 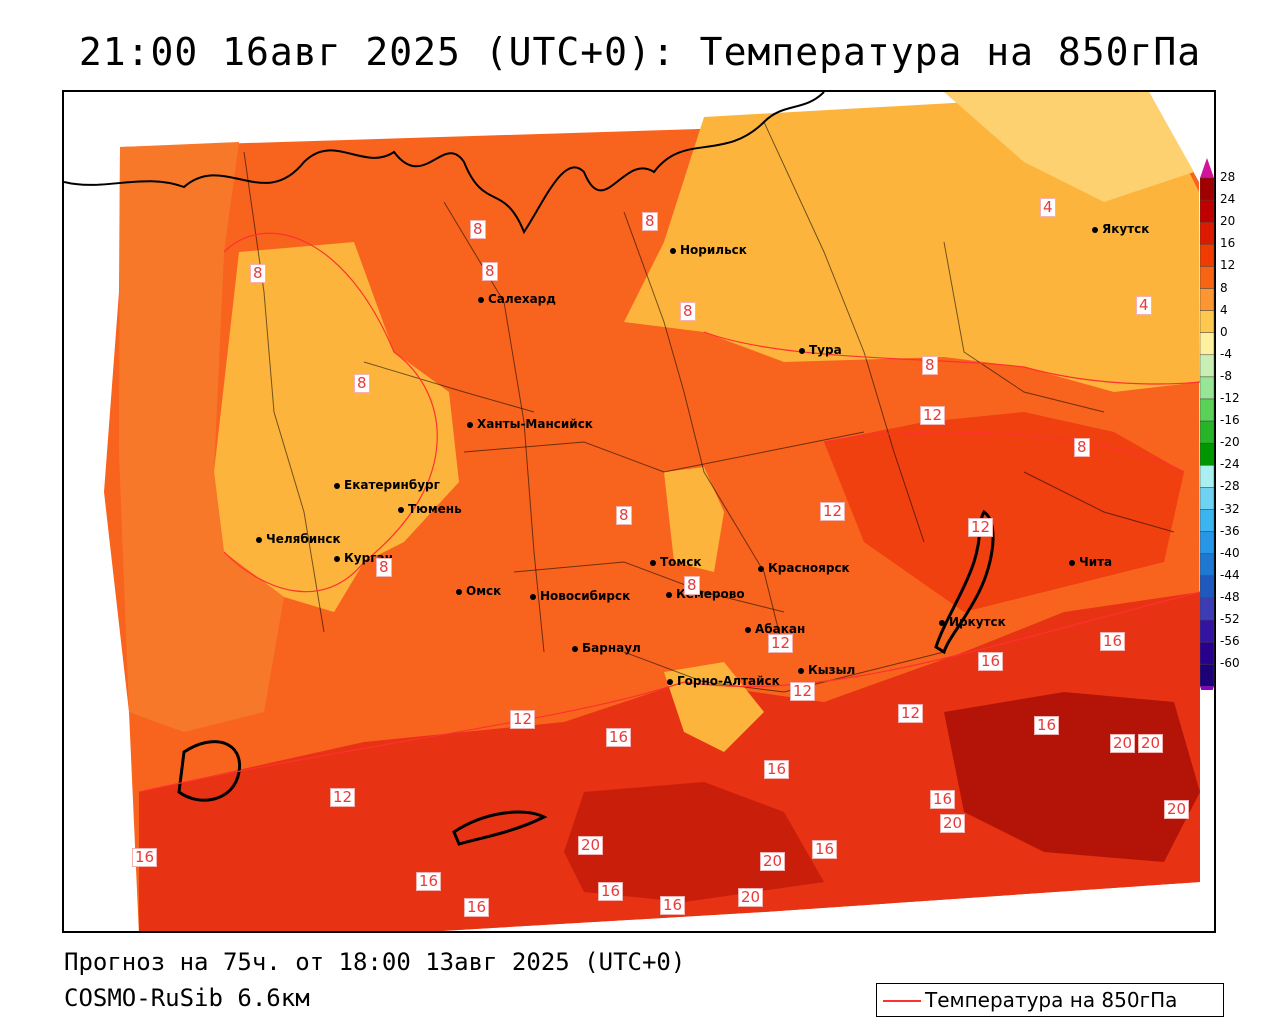 What do you see at coordinates (1230, 442) in the screenshot?
I see `colorbar-tick-label: -20` at bounding box center [1230, 442].